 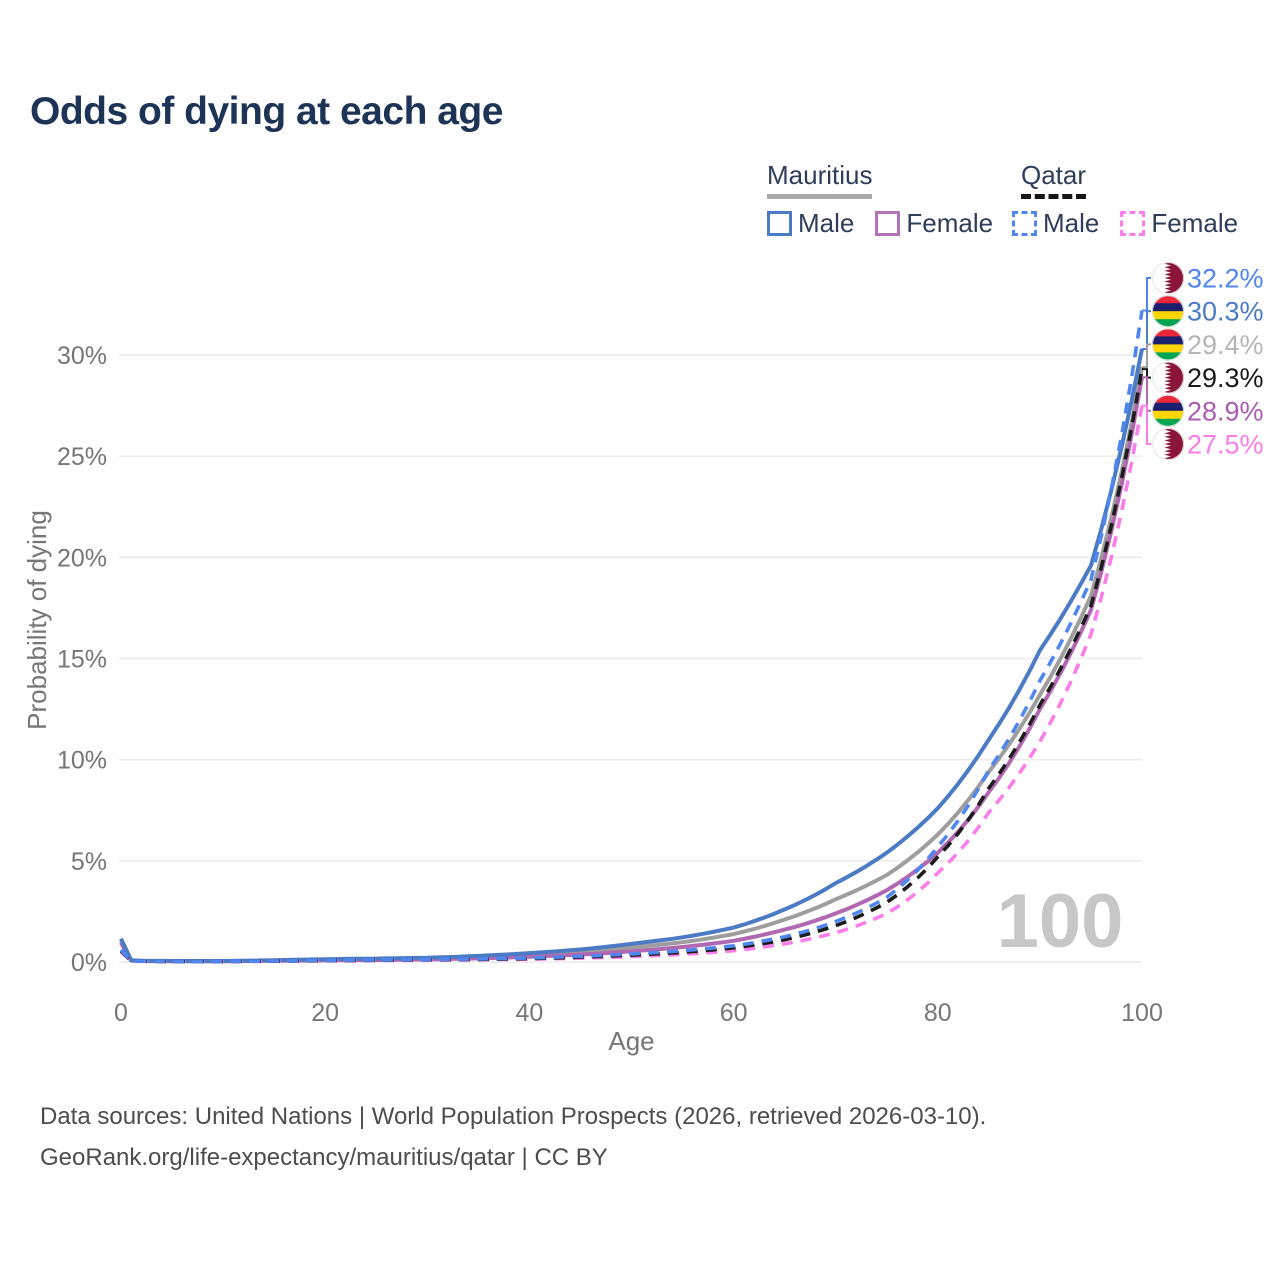 What do you see at coordinates (1225, 378) in the screenshot?
I see `end-label-qatar-both-sexes: 29.3%` at bounding box center [1225, 378].